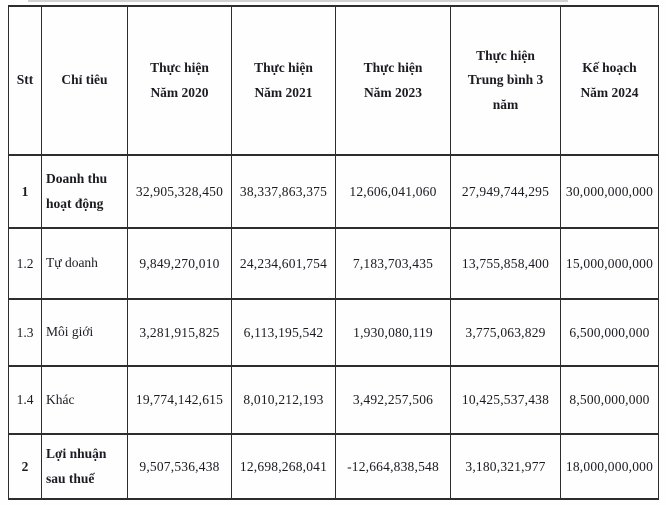  What do you see at coordinates (609, 400) in the screenshot?
I see `value-cell: 8,500,000,000` at bounding box center [609, 400].